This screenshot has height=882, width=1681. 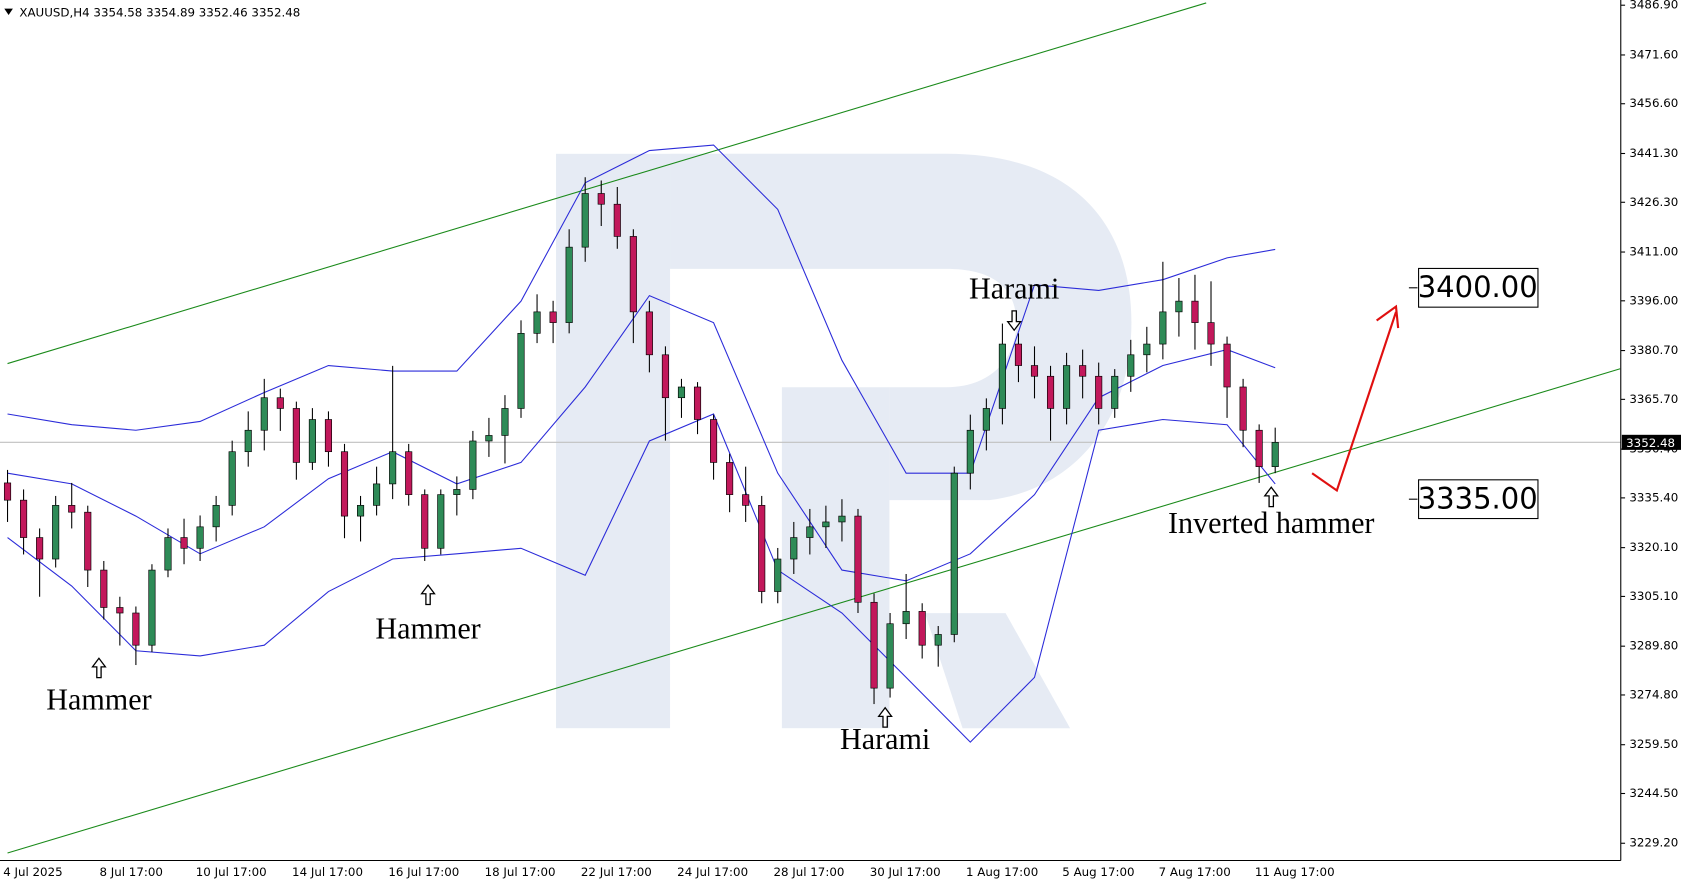 What do you see at coordinates (712, 872) in the screenshot?
I see `x-tick-label: 24 Jul 17:00` at bounding box center [712, 872].